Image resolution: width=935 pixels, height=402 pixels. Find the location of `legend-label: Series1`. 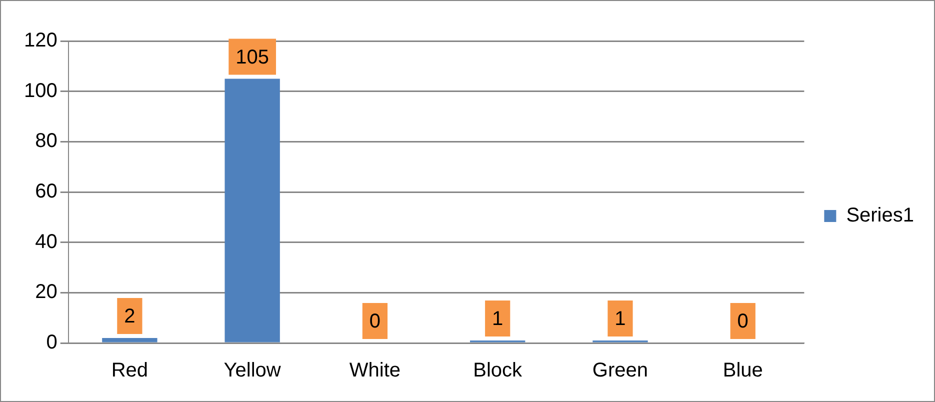

legend-label: Series1 is located at coordinates (880, 215).